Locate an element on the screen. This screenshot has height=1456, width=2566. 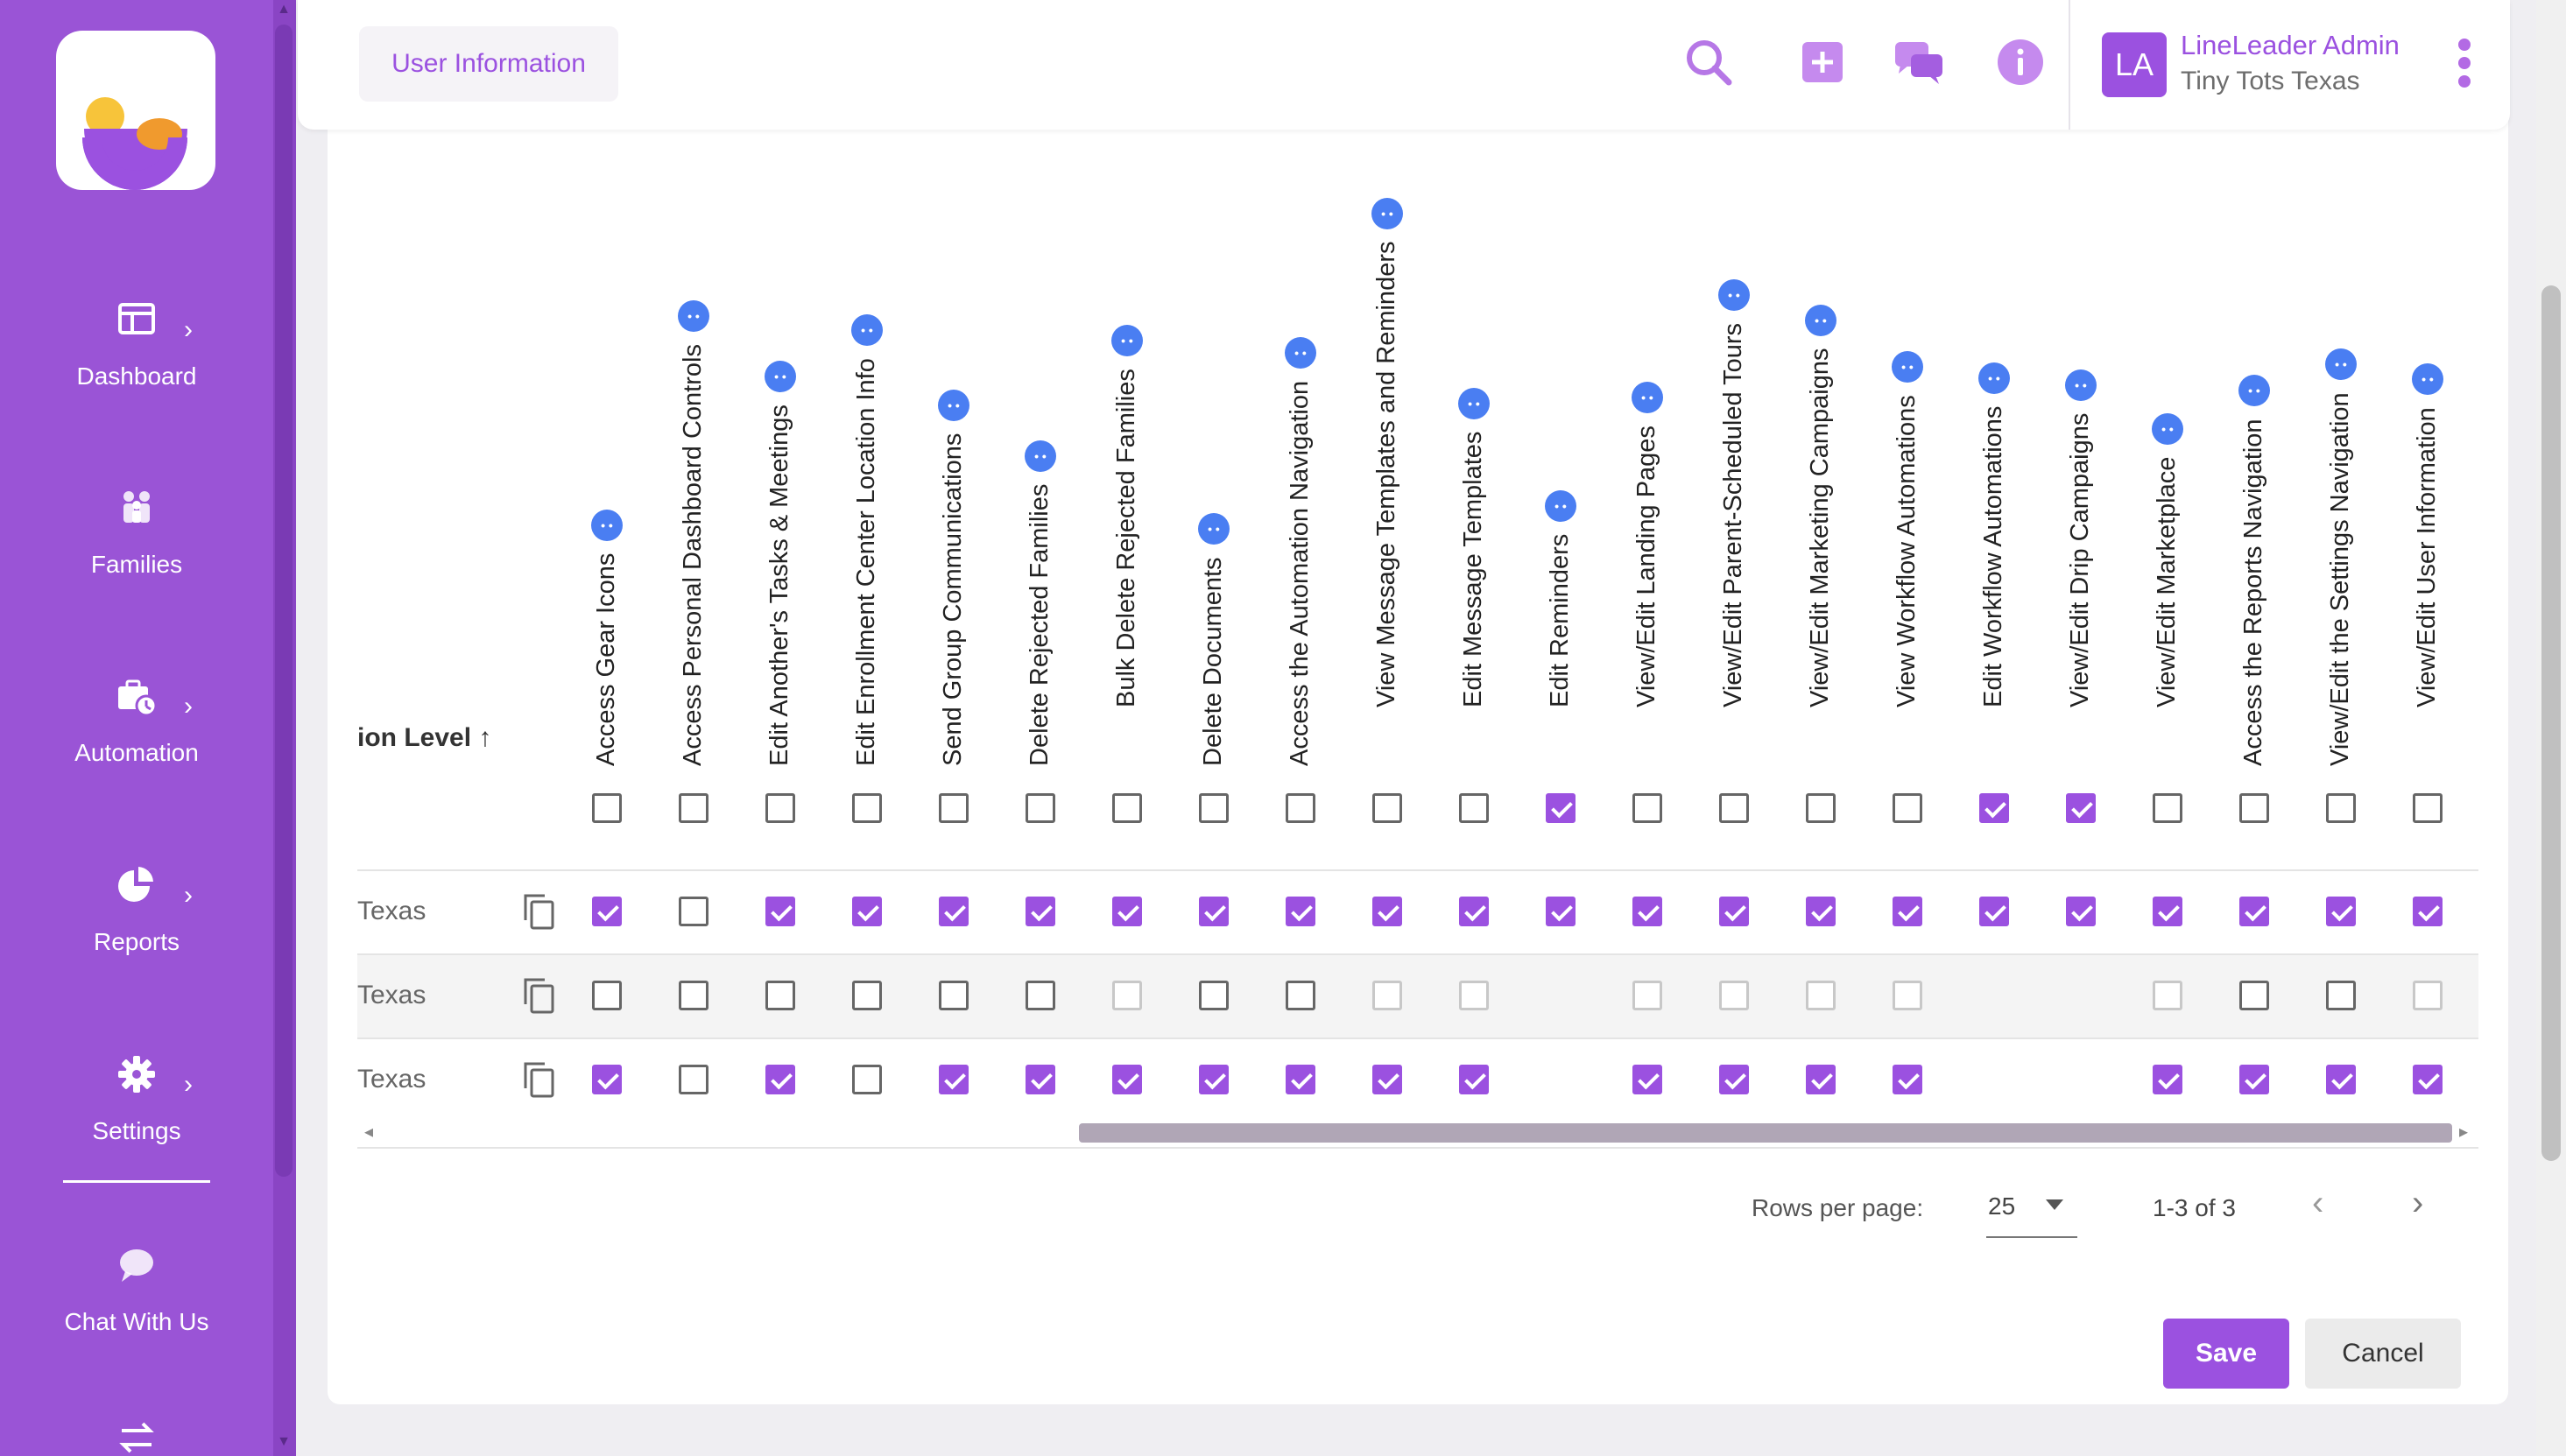
sort-ascending-icon: ↑ is located at coordinates (485, 737).